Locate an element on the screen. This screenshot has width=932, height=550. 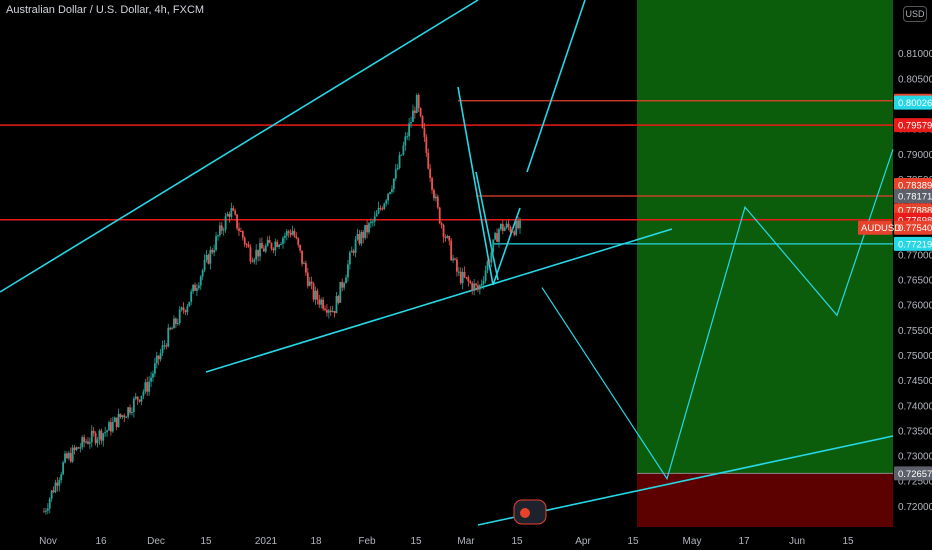
symbol-tag-text: AUDUSD is located at coordinates (881, 228).